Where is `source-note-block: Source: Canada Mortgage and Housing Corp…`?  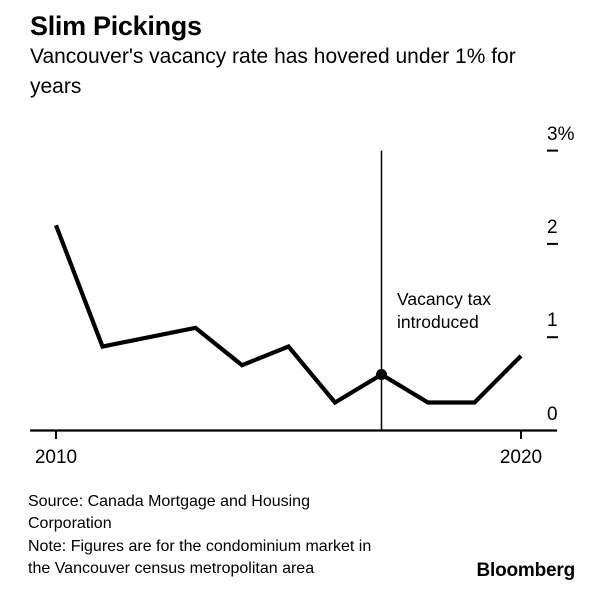 source-note-block: Source: Canada Mortgage and Housing Corp… is located at coordinates (205, 535).